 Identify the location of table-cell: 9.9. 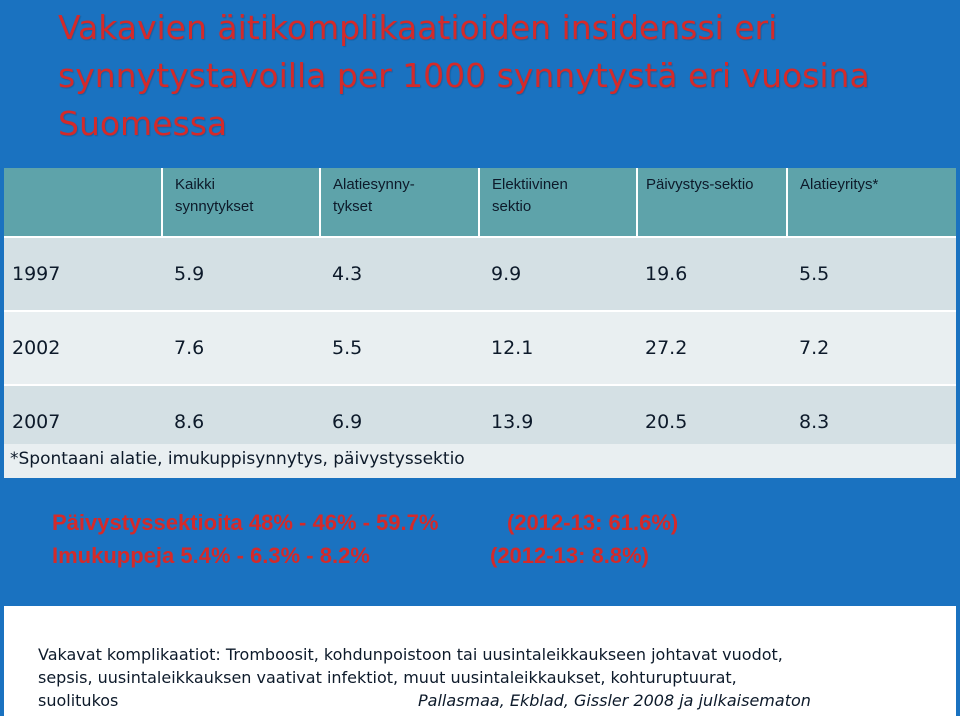
(558, 274).